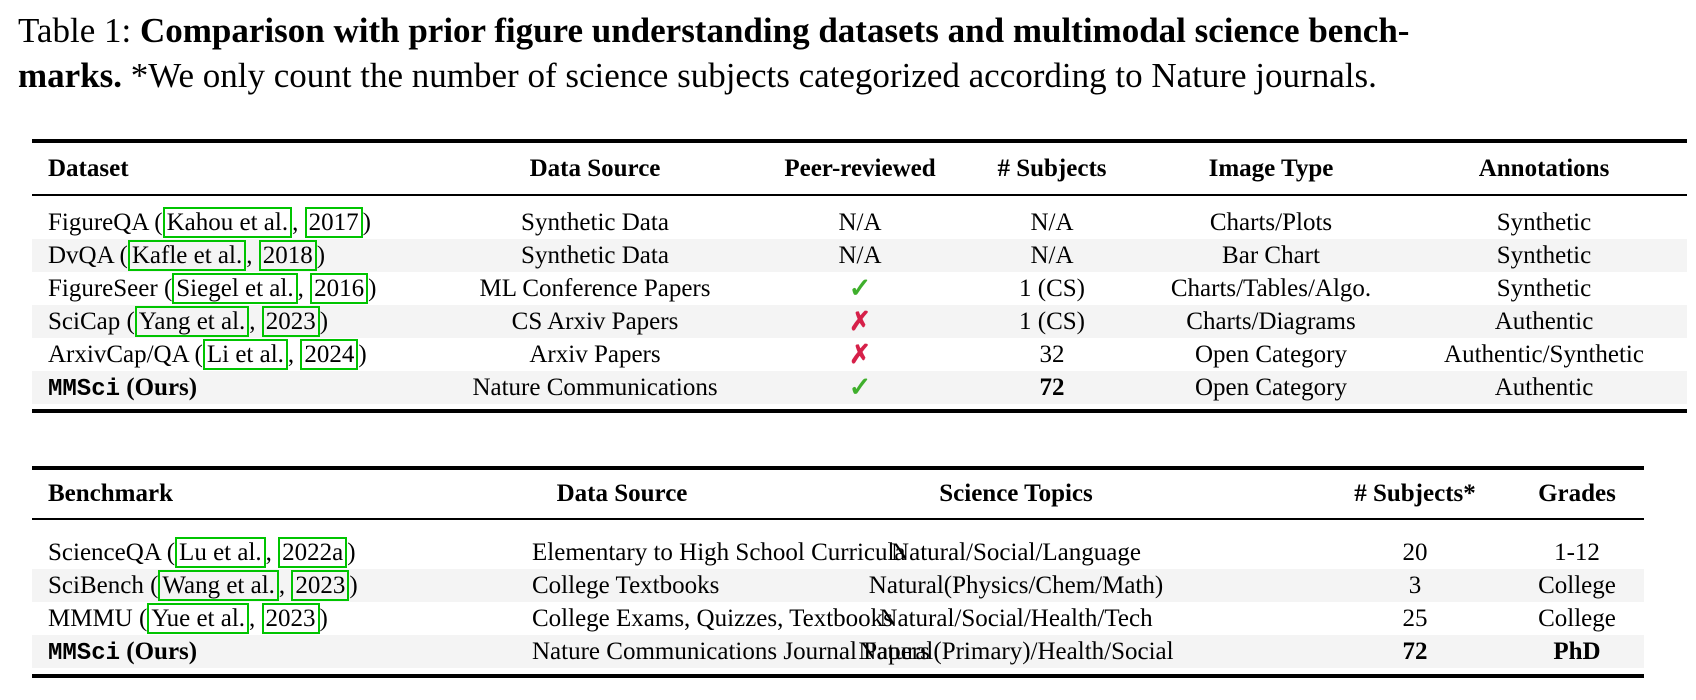  Describe the element at coordinates (88, 168) in the screenshot. I see `column-header-dataset: Dataset` at that location.